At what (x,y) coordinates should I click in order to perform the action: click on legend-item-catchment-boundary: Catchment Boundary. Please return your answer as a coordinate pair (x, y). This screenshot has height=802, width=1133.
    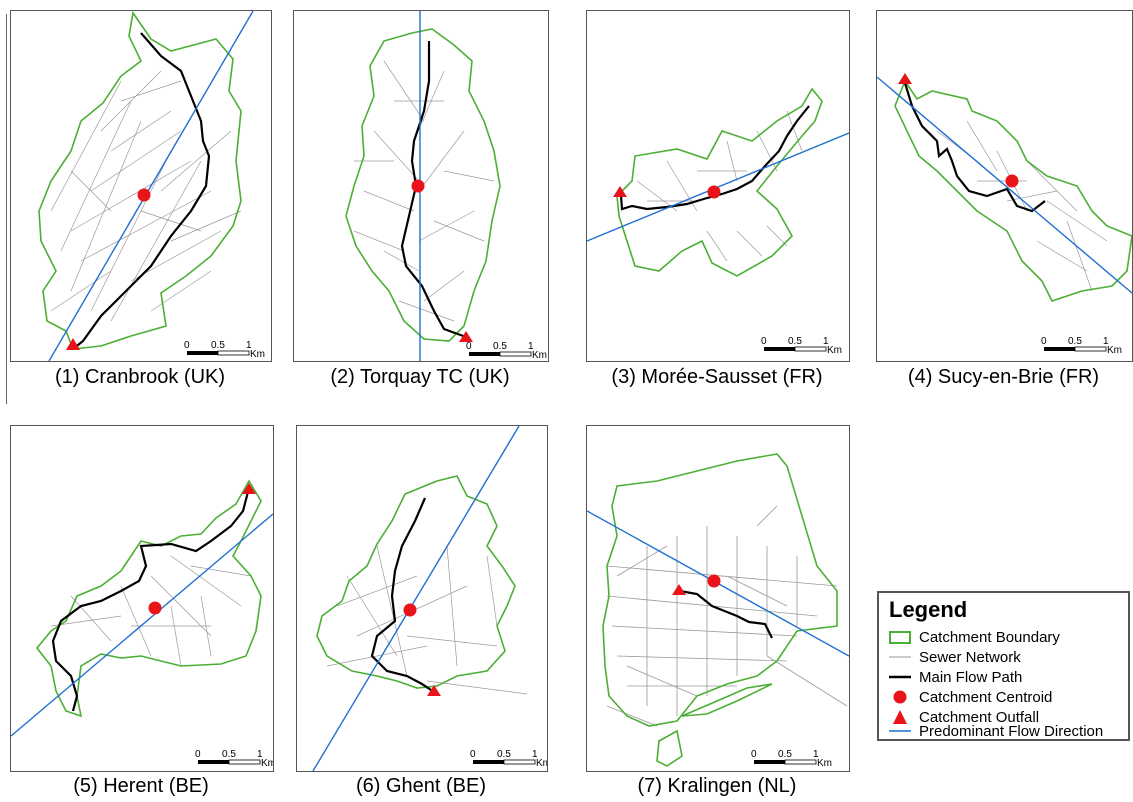
    Looking at the image, I should click on (973, 637).